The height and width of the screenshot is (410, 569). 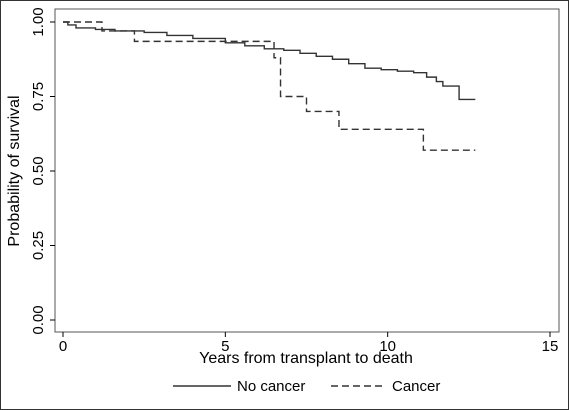 I want to click on x-tick-label-1: 5, so click(x=225, y=346).